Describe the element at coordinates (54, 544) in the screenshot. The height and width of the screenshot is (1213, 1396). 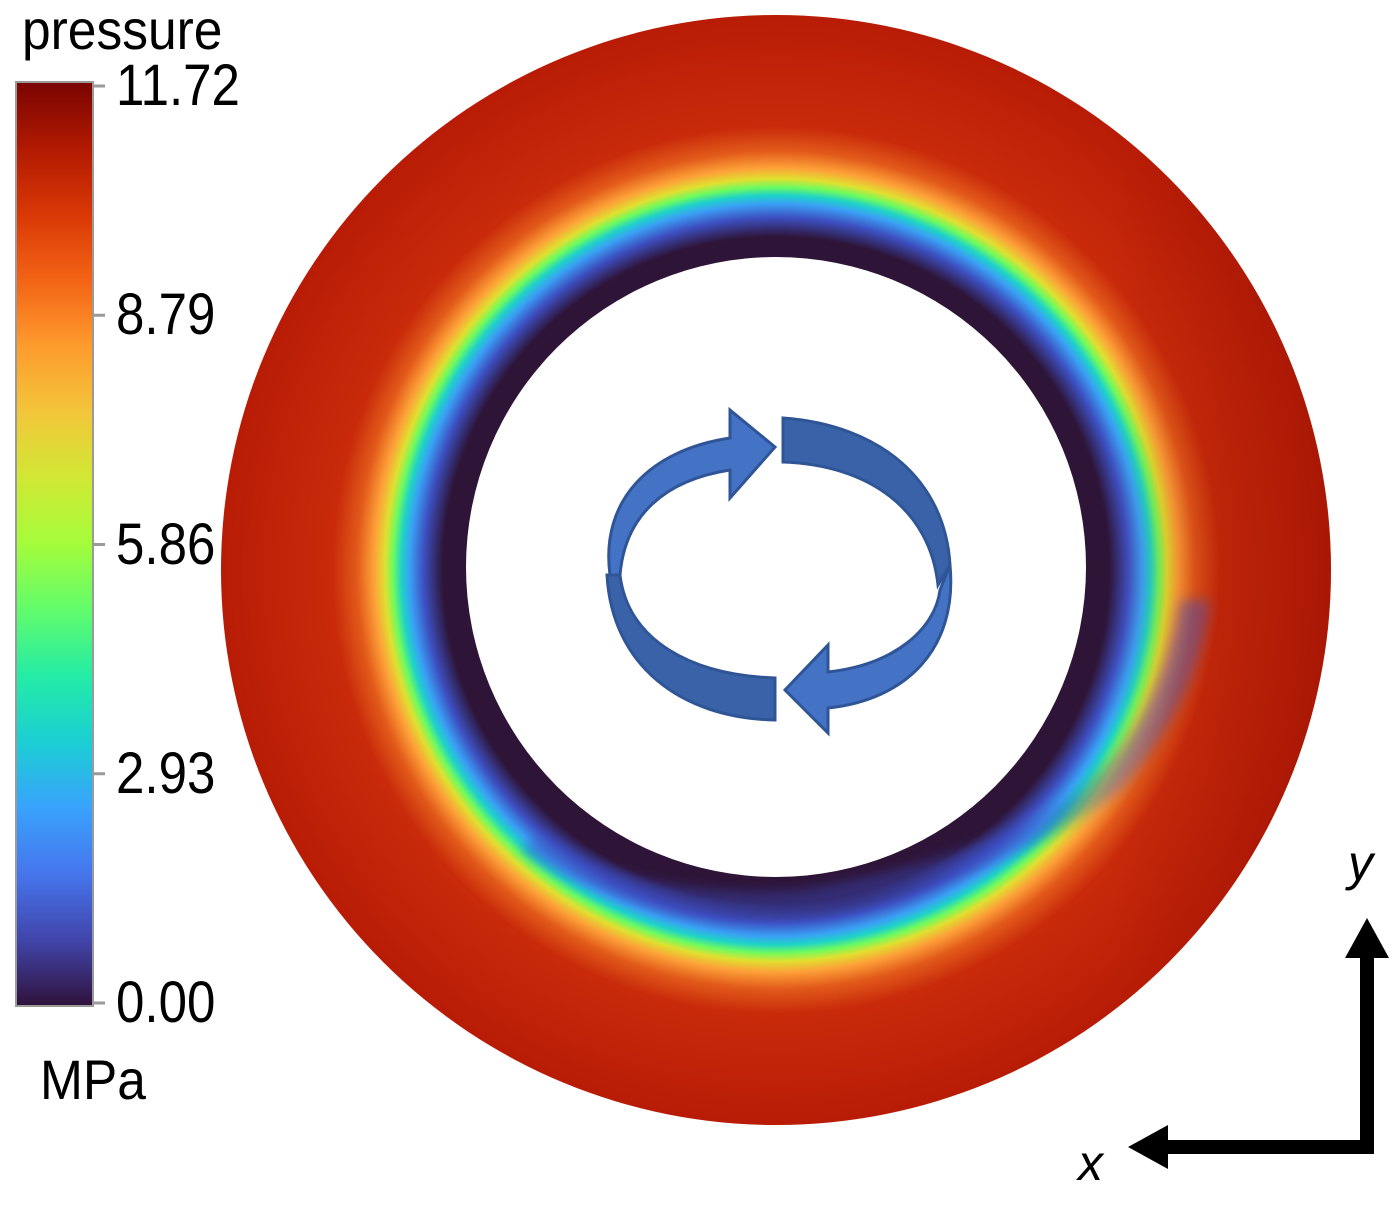
I see `colorbar-gradient` at that location.